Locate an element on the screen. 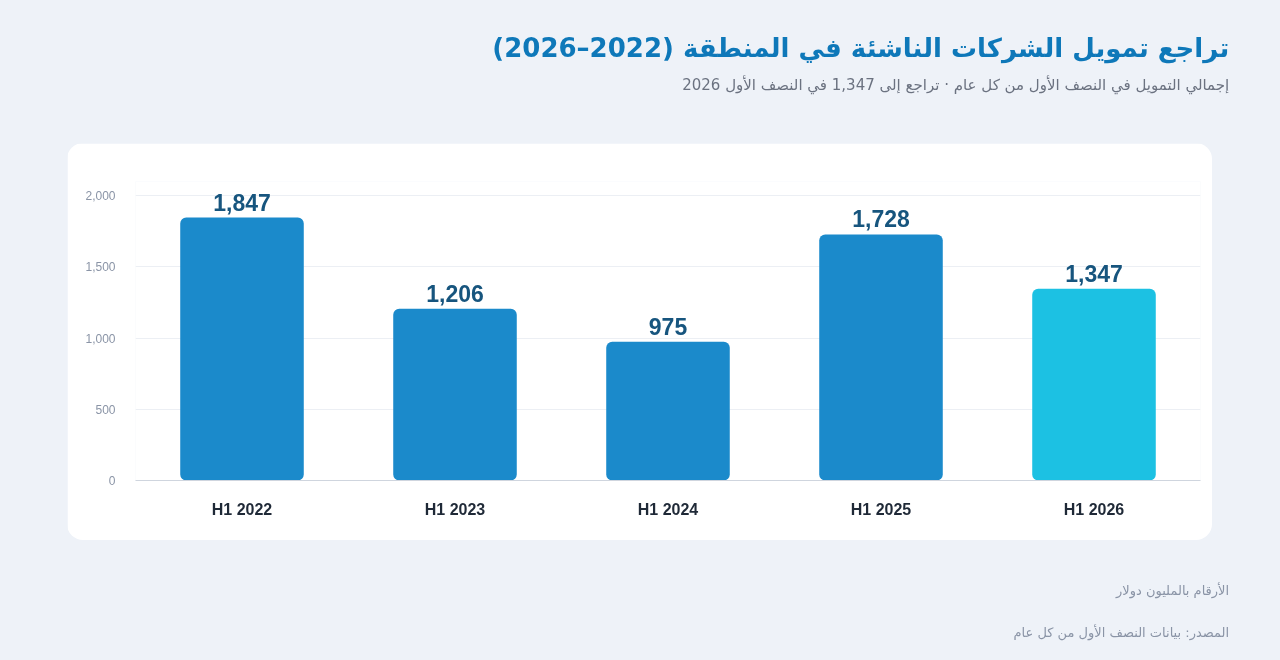 This screenshot has height=660, width=1280. data-label: 1,347 is located at coordinates (1094, 273).